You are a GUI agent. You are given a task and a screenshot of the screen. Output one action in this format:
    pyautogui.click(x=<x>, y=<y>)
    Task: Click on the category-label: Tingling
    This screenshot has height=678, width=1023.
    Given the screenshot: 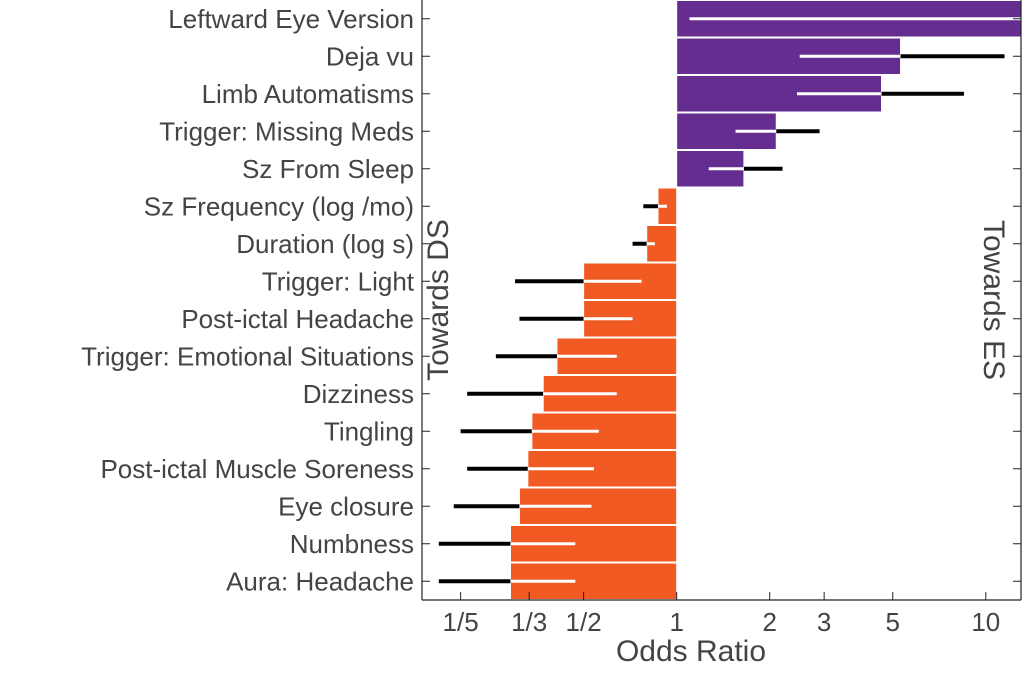 What is the action you would take?
    pyautogui.click(x=369, y=431)
    